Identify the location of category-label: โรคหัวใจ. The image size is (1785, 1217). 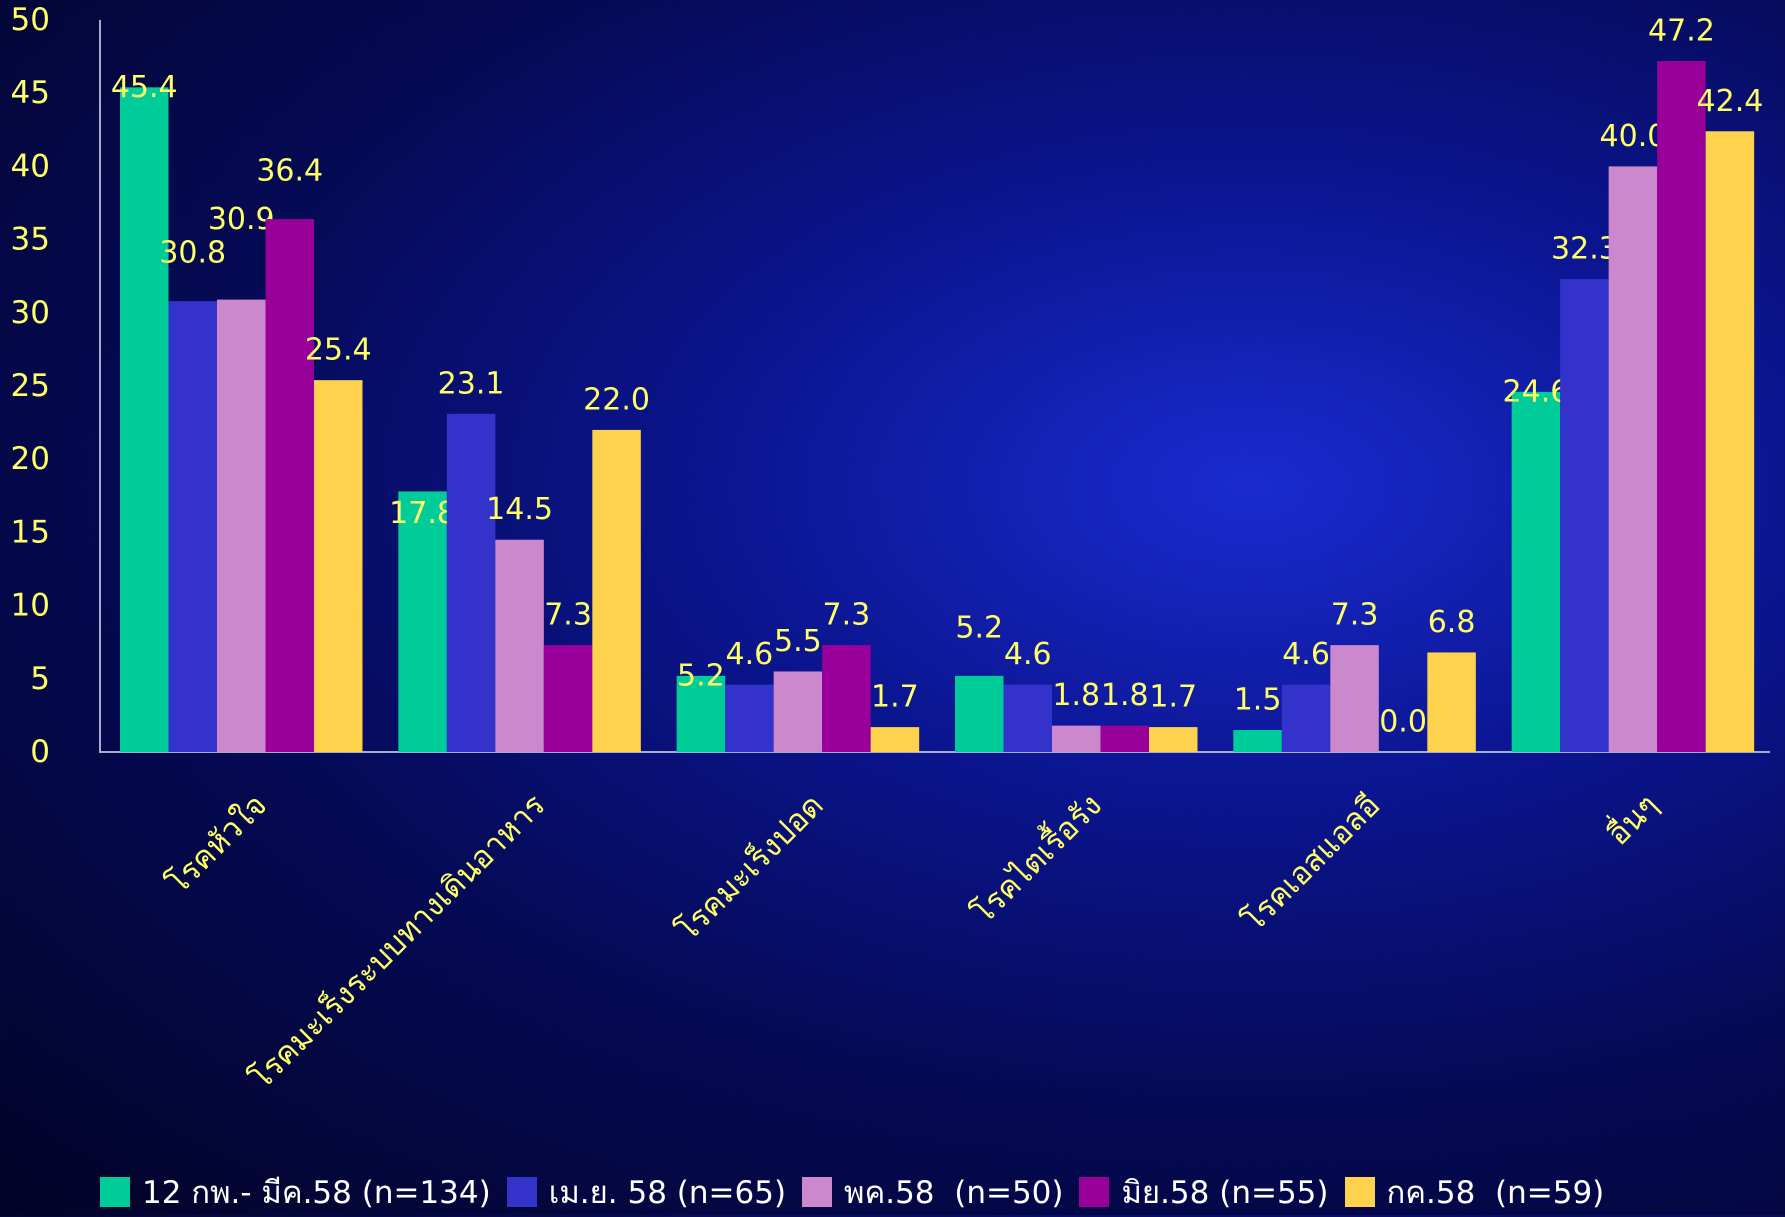
(217, 844).